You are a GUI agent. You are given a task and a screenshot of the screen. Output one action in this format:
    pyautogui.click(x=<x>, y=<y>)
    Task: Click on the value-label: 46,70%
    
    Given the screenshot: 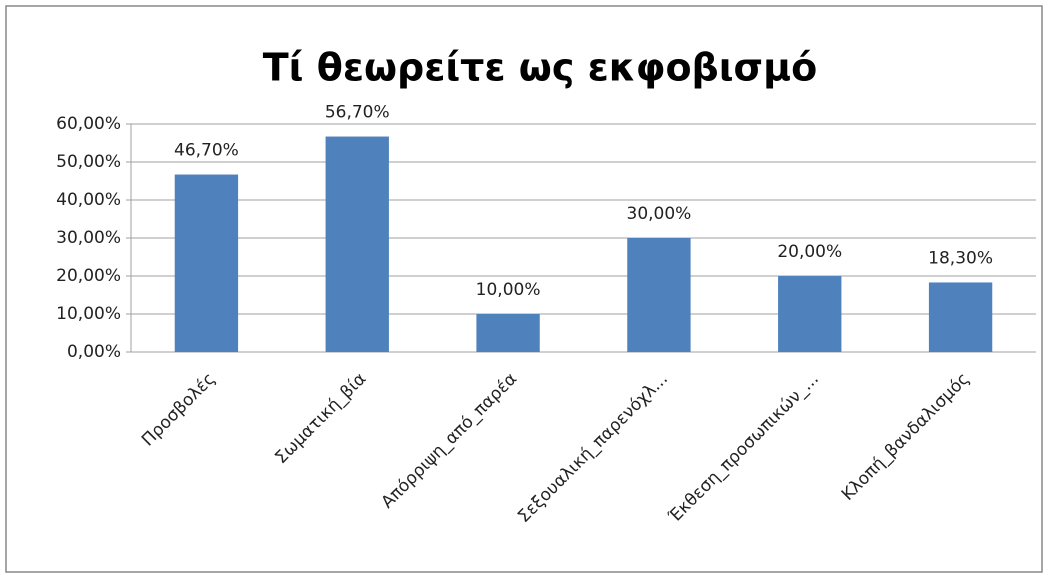 What is the action you would take?
    pyautogui.click(x=206, y=151)
    